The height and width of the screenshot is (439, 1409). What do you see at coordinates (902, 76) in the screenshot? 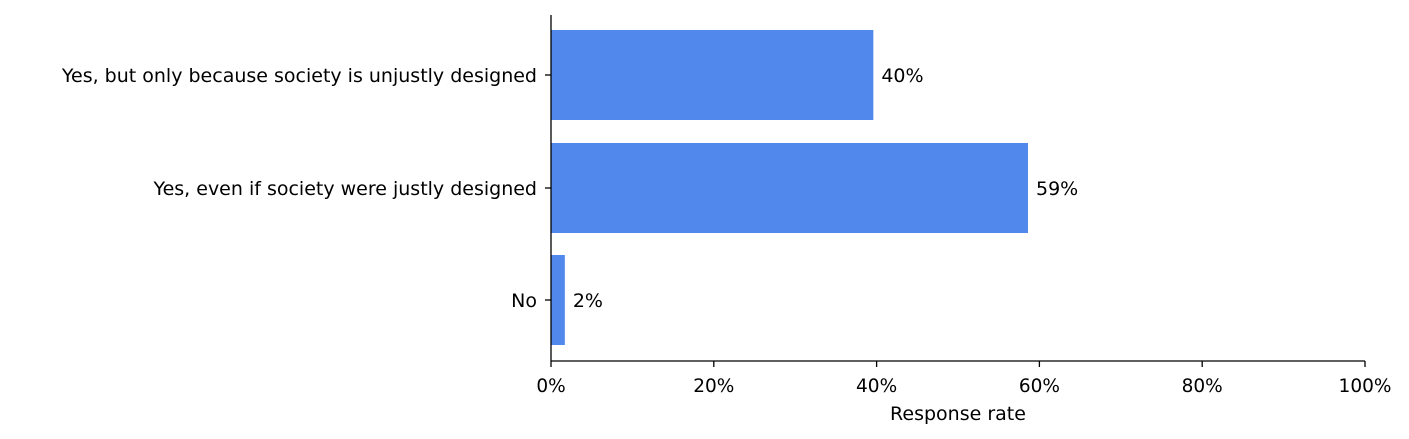
I see `value-label: 40%` at bounding box center [902, 76].